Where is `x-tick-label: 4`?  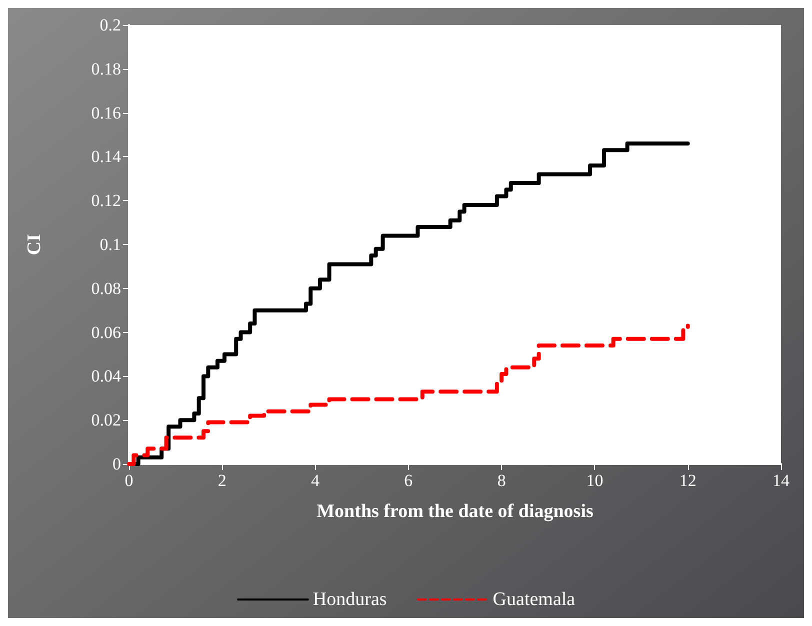
x-tick-label: 4 is located at coordinates (315, 480).